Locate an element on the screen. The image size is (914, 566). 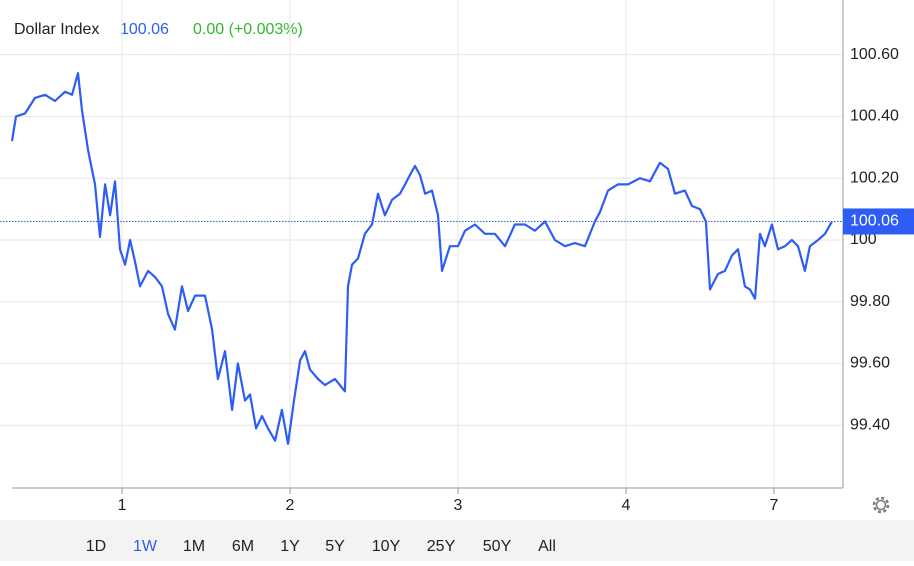
current-price-tag is located at coordinates (878, 221).